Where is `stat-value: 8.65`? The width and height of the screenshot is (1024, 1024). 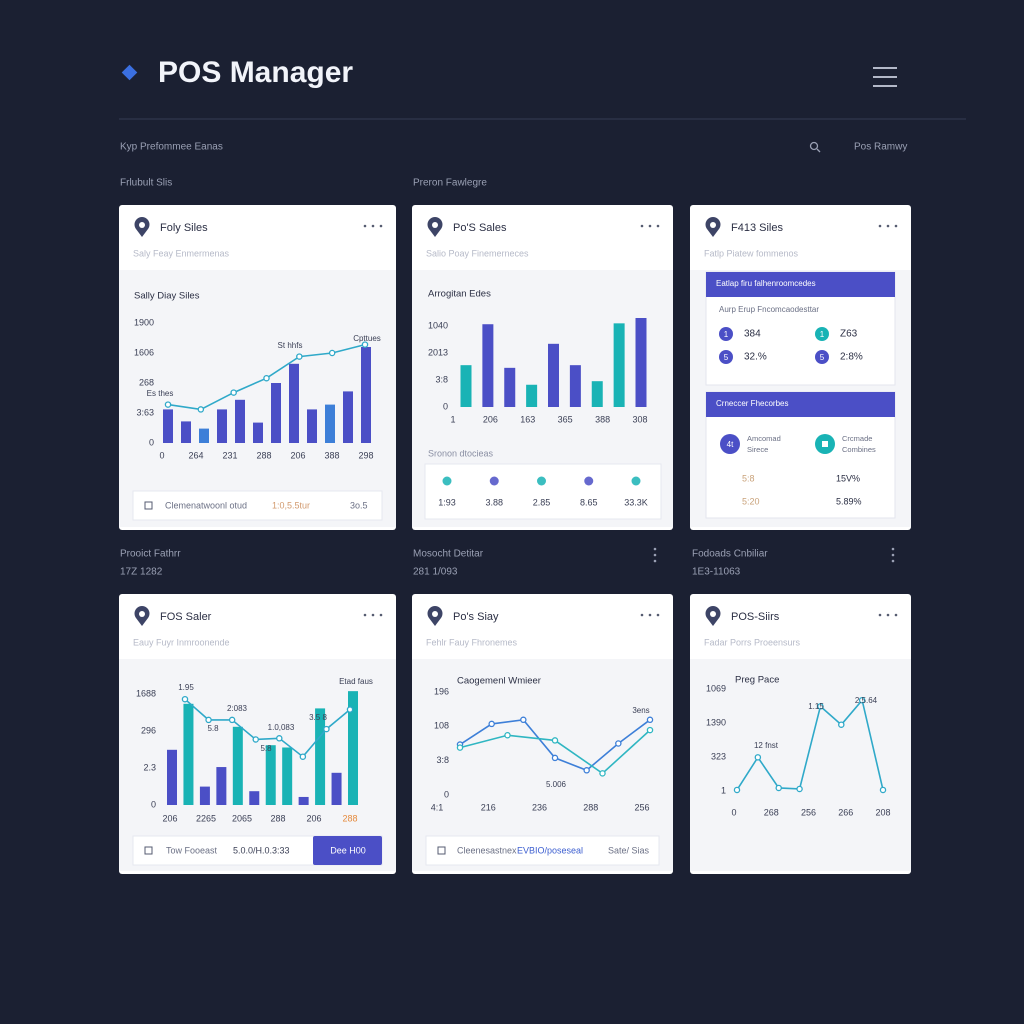 stat-value: 8.65 is located at coordinates (589, 502).